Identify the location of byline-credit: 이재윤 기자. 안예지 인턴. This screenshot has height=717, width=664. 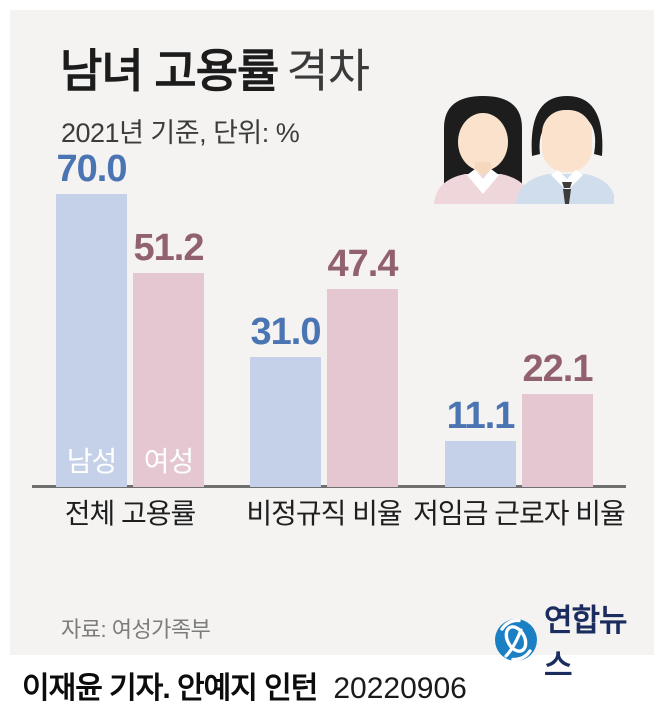
(170, 688).